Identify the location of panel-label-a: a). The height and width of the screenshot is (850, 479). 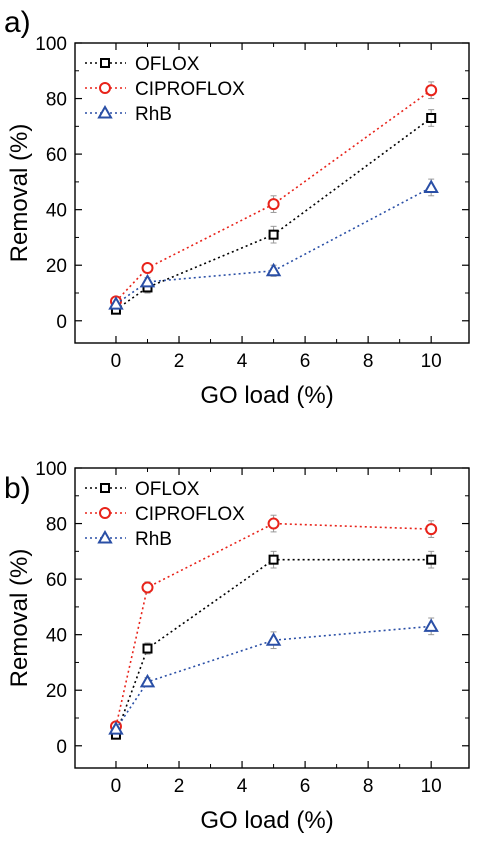
(17, 22).